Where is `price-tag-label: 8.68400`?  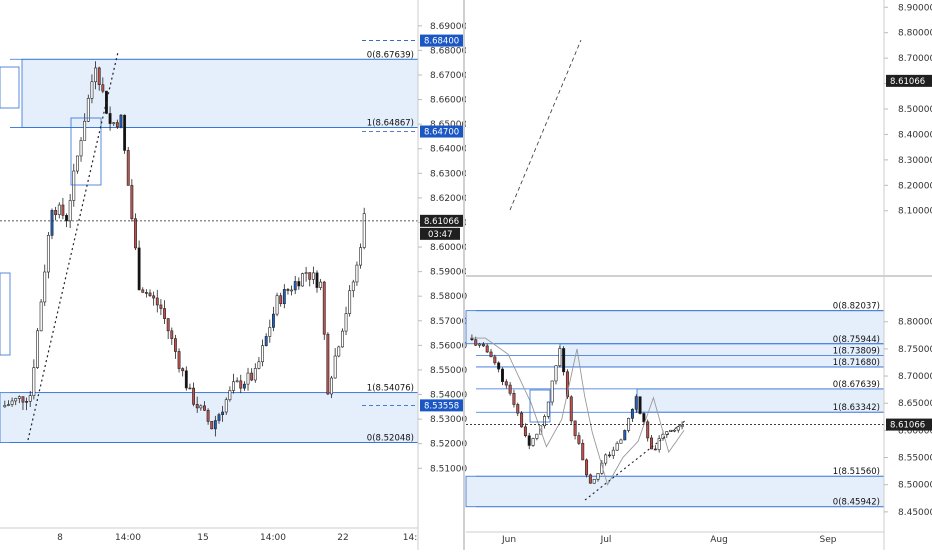
price-tag-label: 8.68400 is located at coordinates (441, 42).